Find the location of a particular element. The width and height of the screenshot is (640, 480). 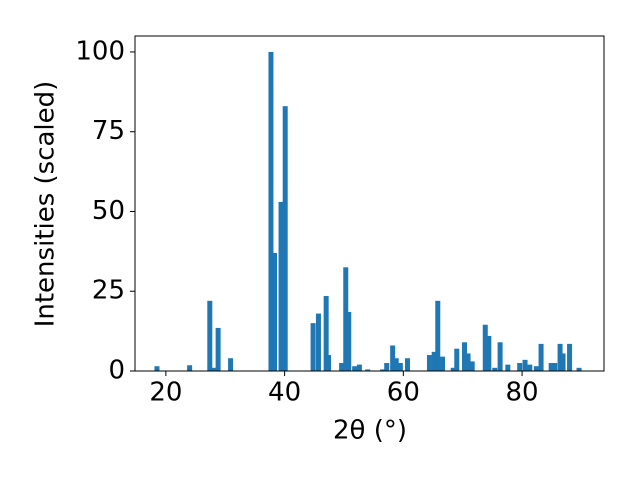

x-tick-label: 40 is located at coordinates (284, 393).